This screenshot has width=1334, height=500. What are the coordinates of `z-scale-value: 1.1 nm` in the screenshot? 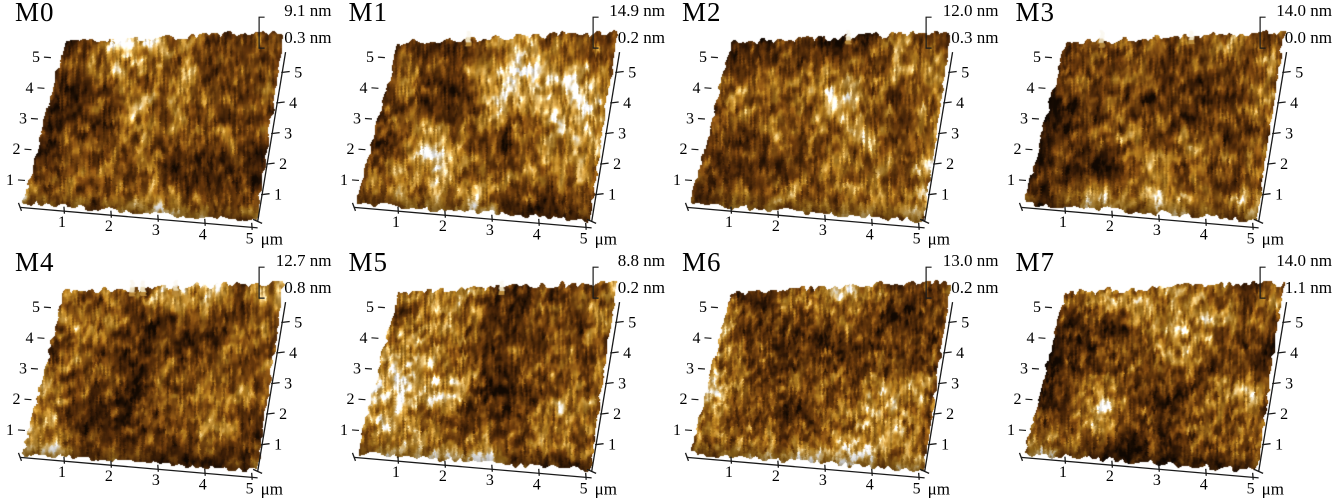 It's located at (1308, 287).